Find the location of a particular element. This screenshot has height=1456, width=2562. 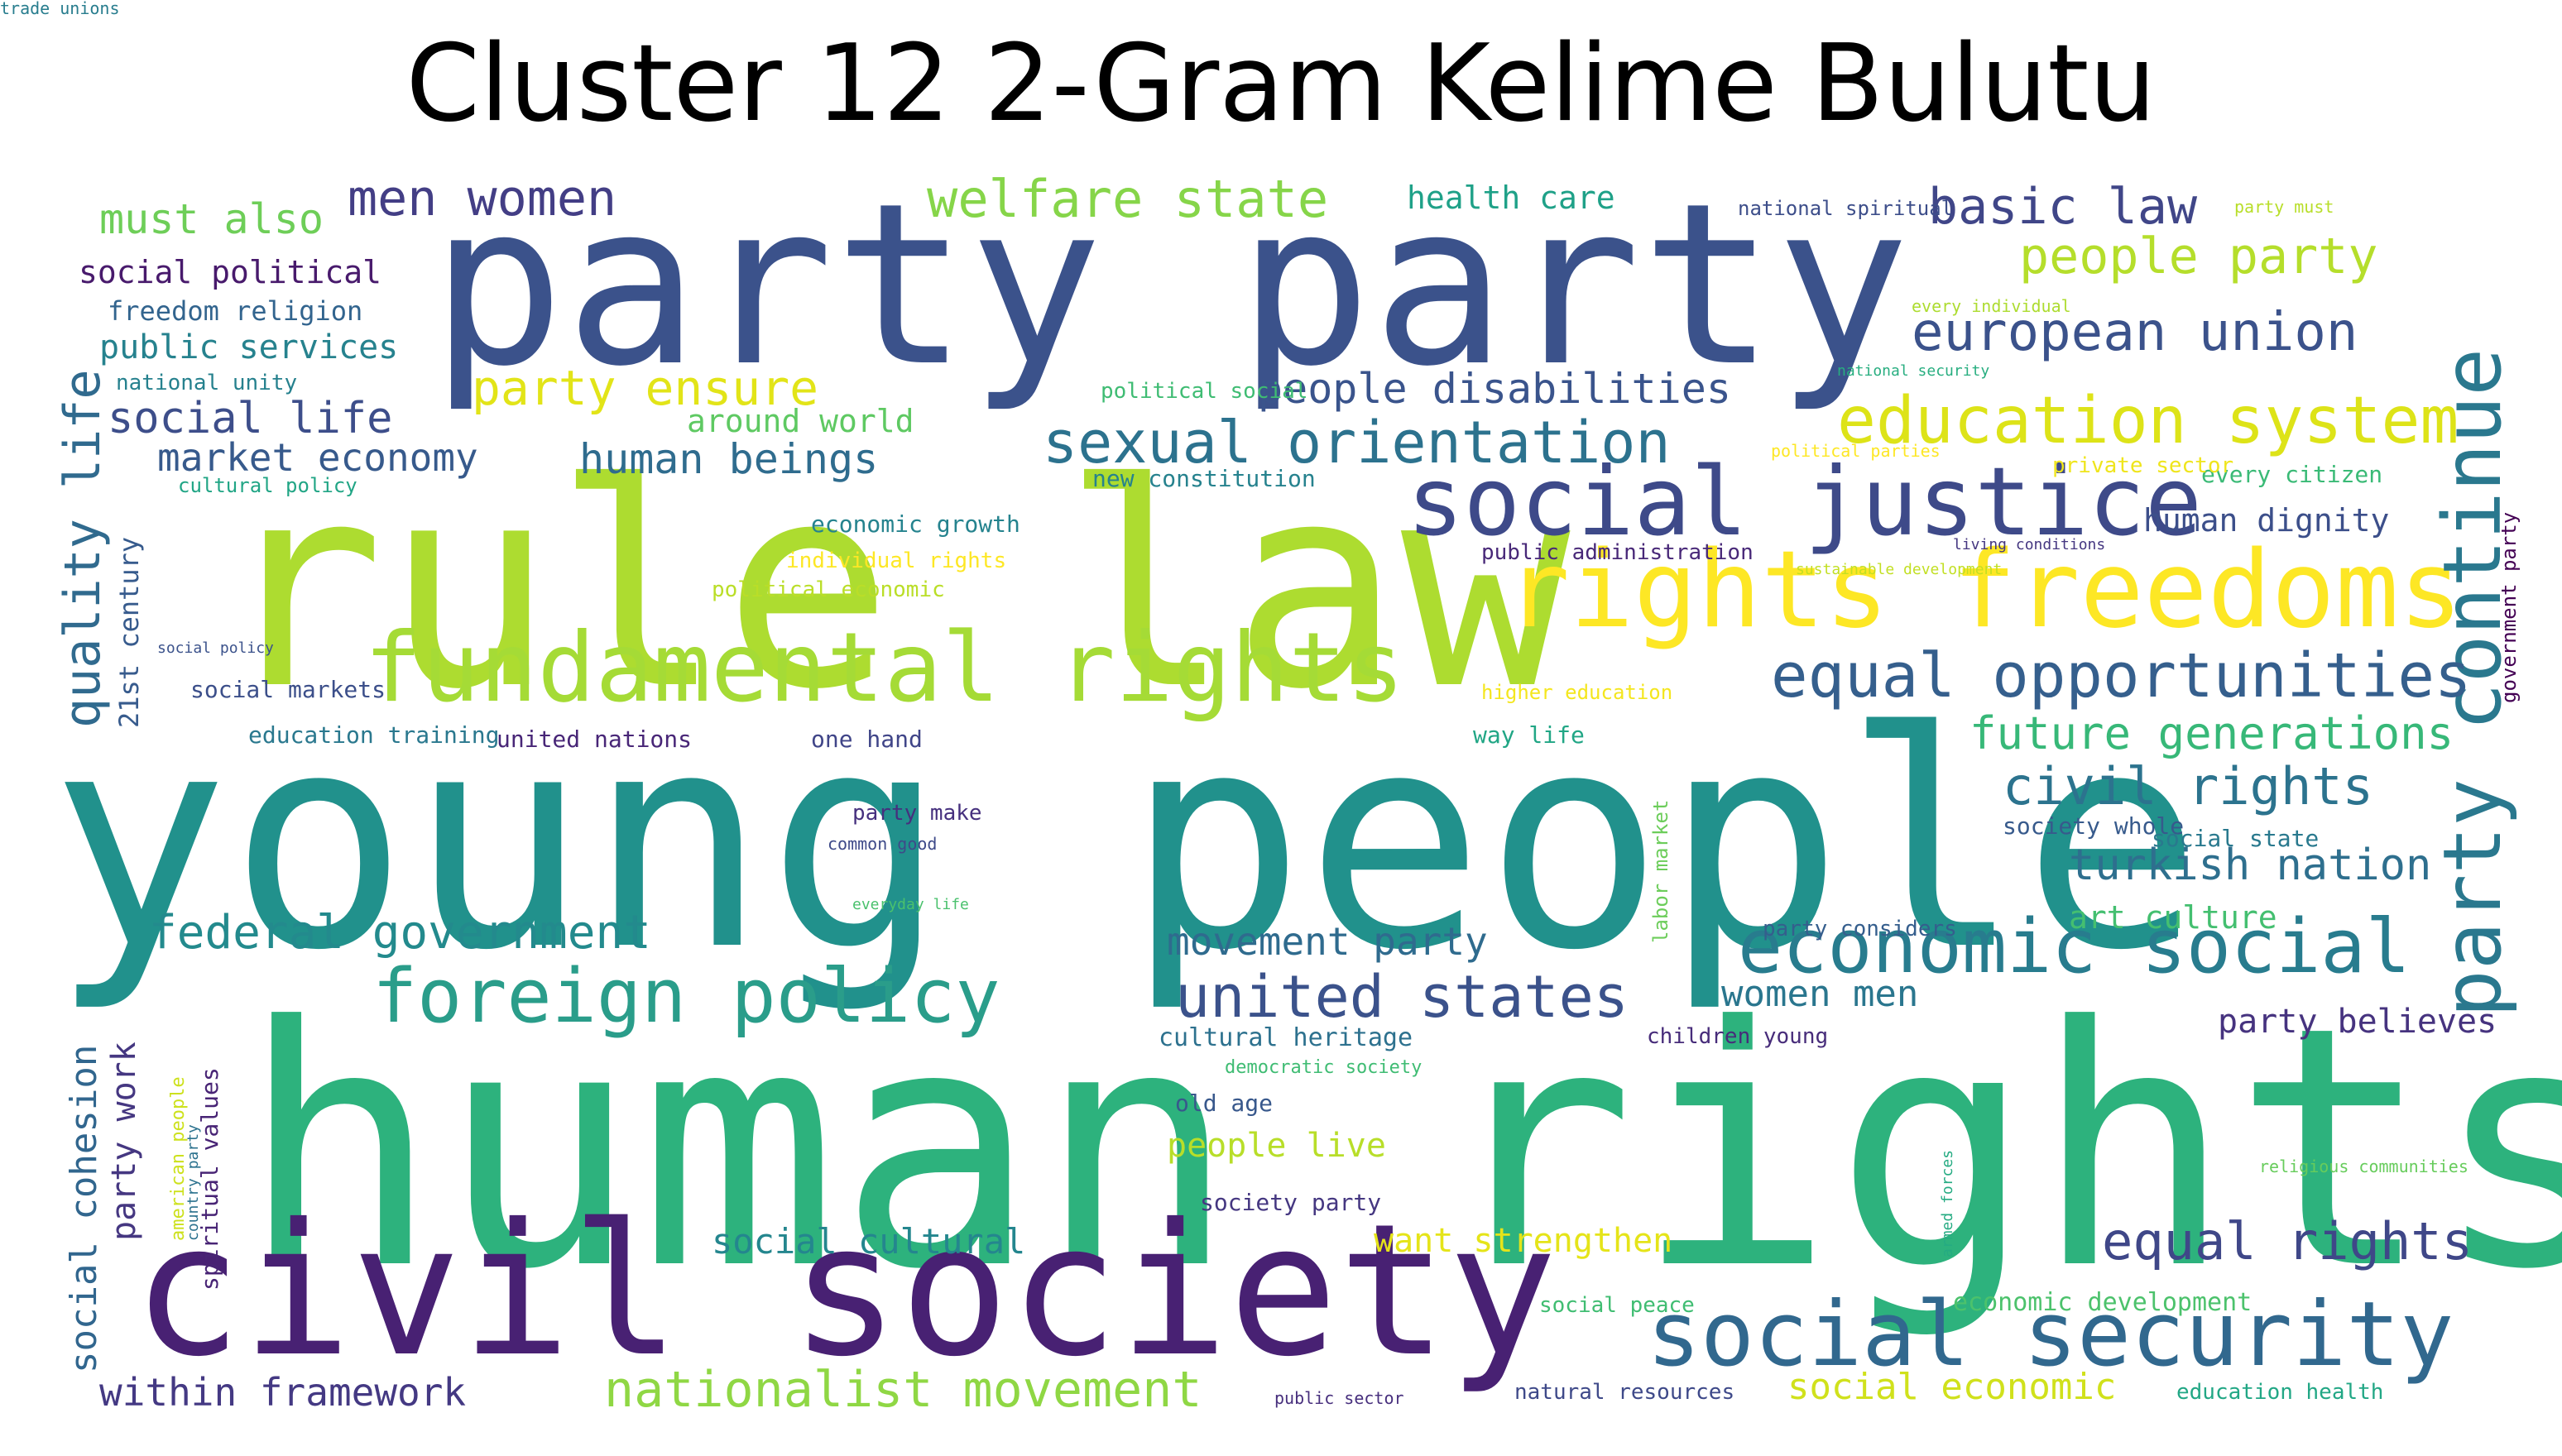

word-87: national spiritual is located at coordinates (1846, 208).